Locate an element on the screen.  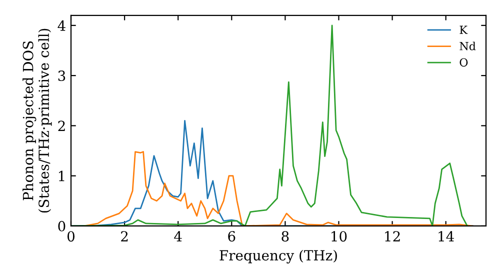
x-tick-label: 0 is located at coordinates (70, 236).